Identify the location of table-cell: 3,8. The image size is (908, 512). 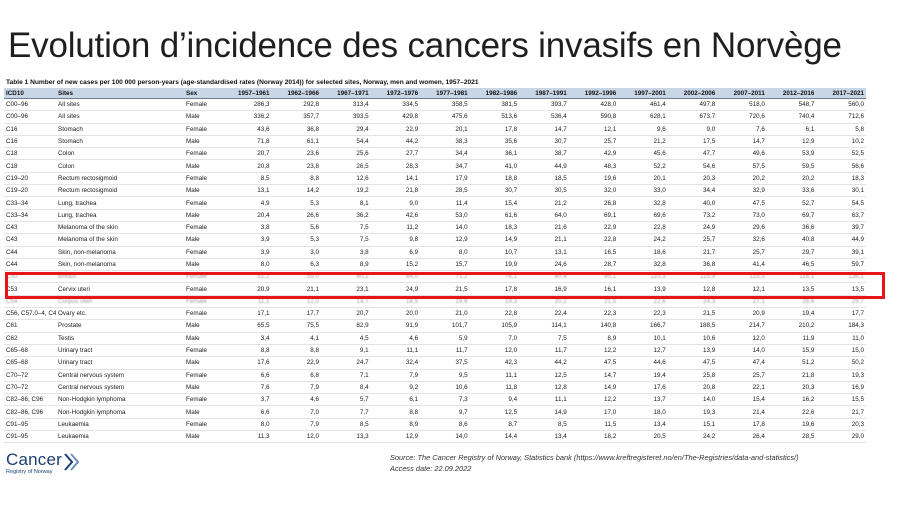
(346, 252).